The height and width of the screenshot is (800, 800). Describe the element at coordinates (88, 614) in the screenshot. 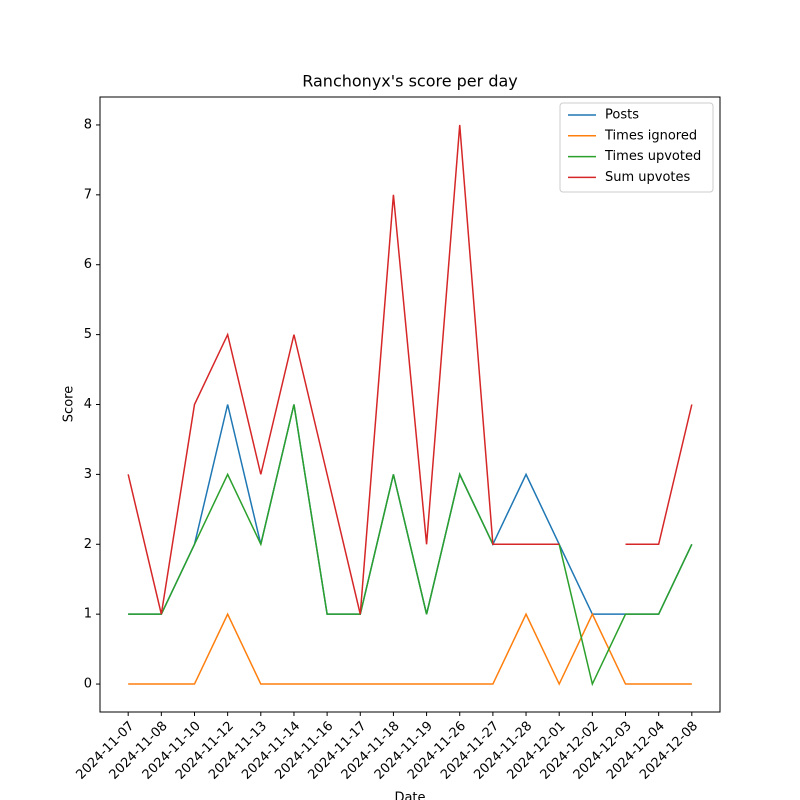

I see `y-tick-label: 1` at that location.